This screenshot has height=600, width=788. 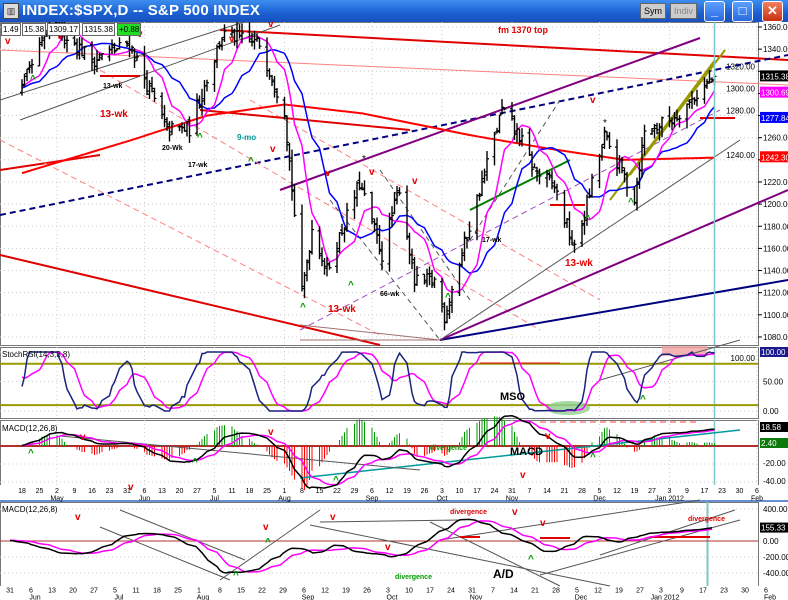 What do you see at coordinates (493, 591) in the screenshot?
I see `bottom-axis-day-label: 7` at bounding box center [493, 591].